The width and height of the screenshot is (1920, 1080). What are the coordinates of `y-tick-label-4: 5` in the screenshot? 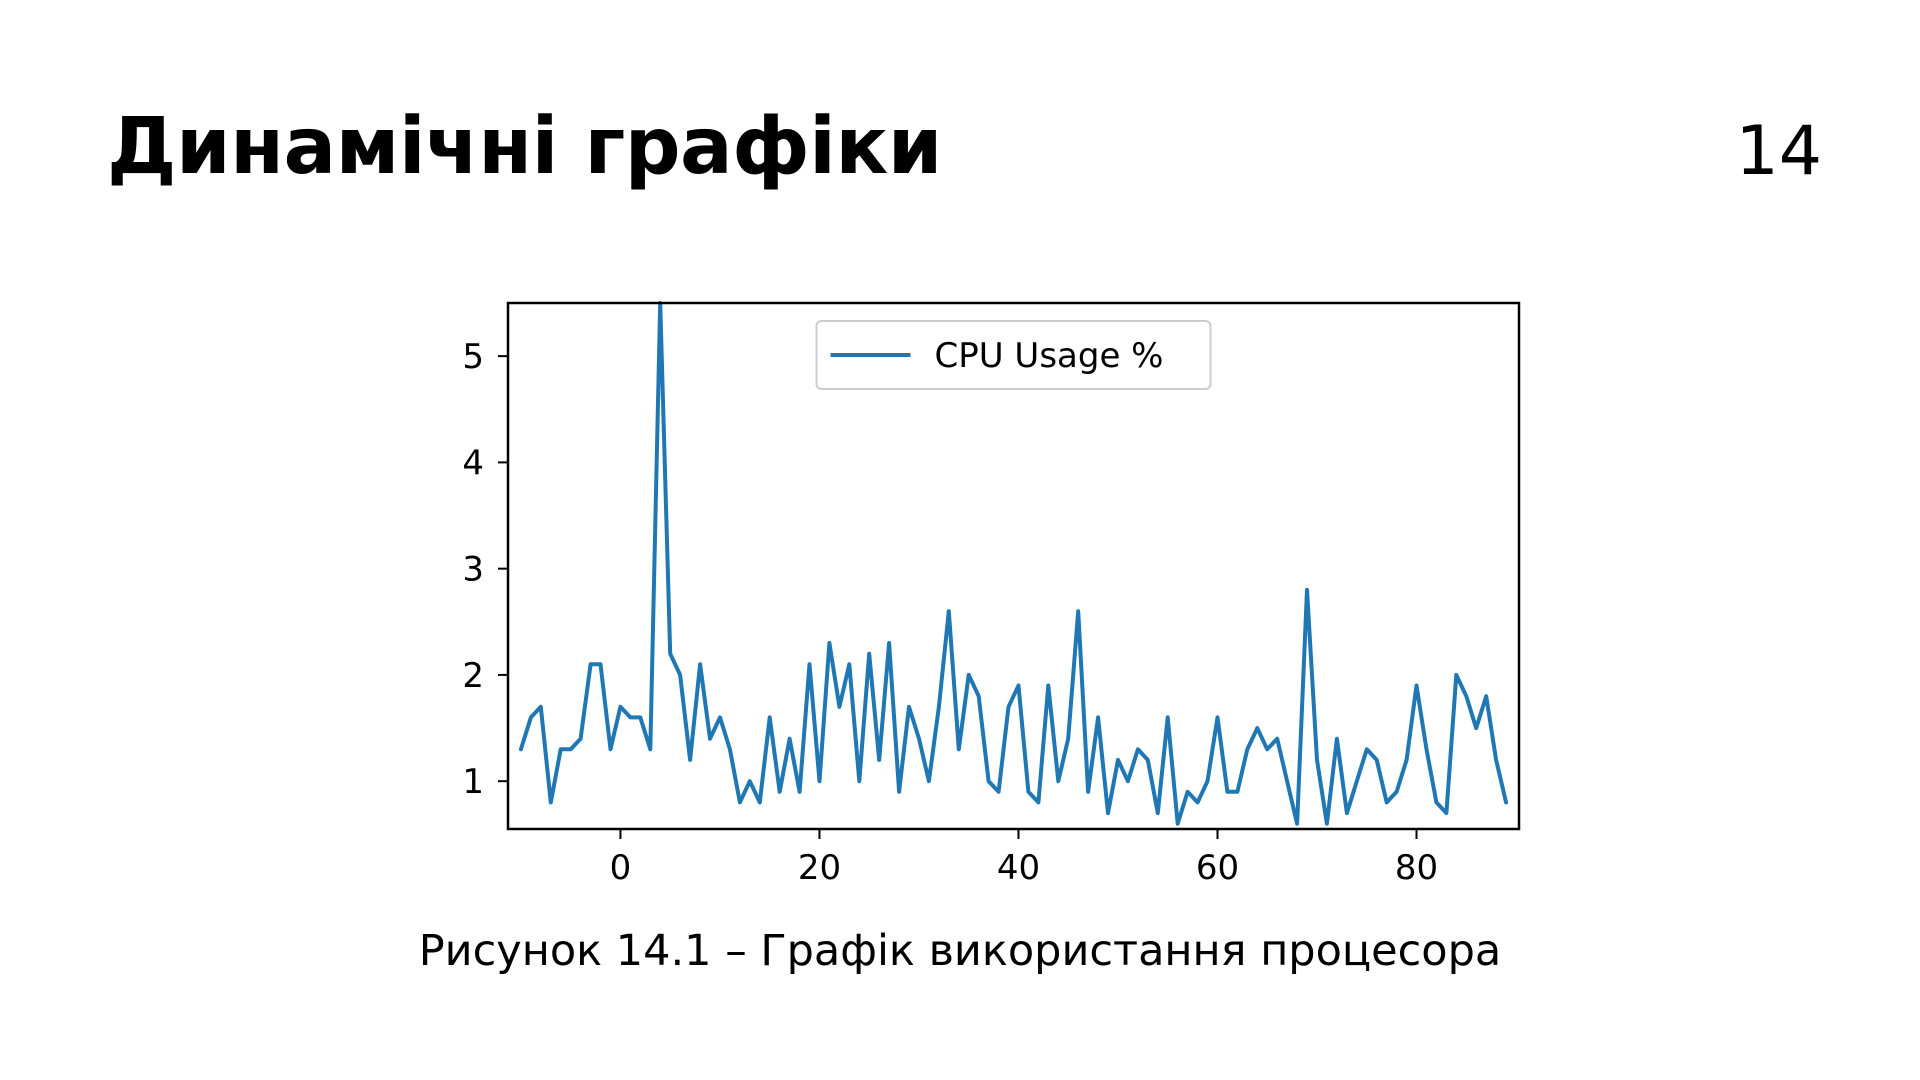 It's located at (473, 357).